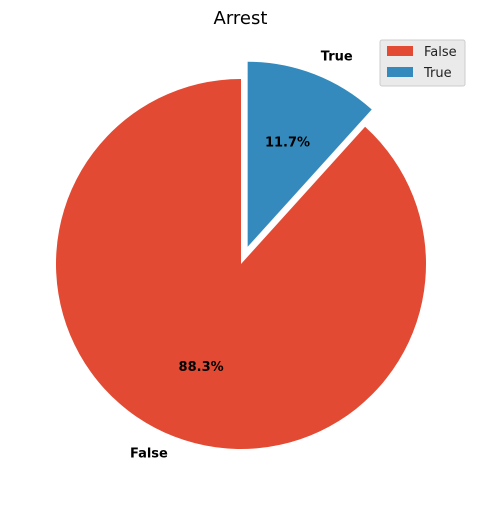 The image size is (481, 505). Describe the element at coordinates (241, 18) in the screenshot. I see `chart-title: Arrest` at that location.